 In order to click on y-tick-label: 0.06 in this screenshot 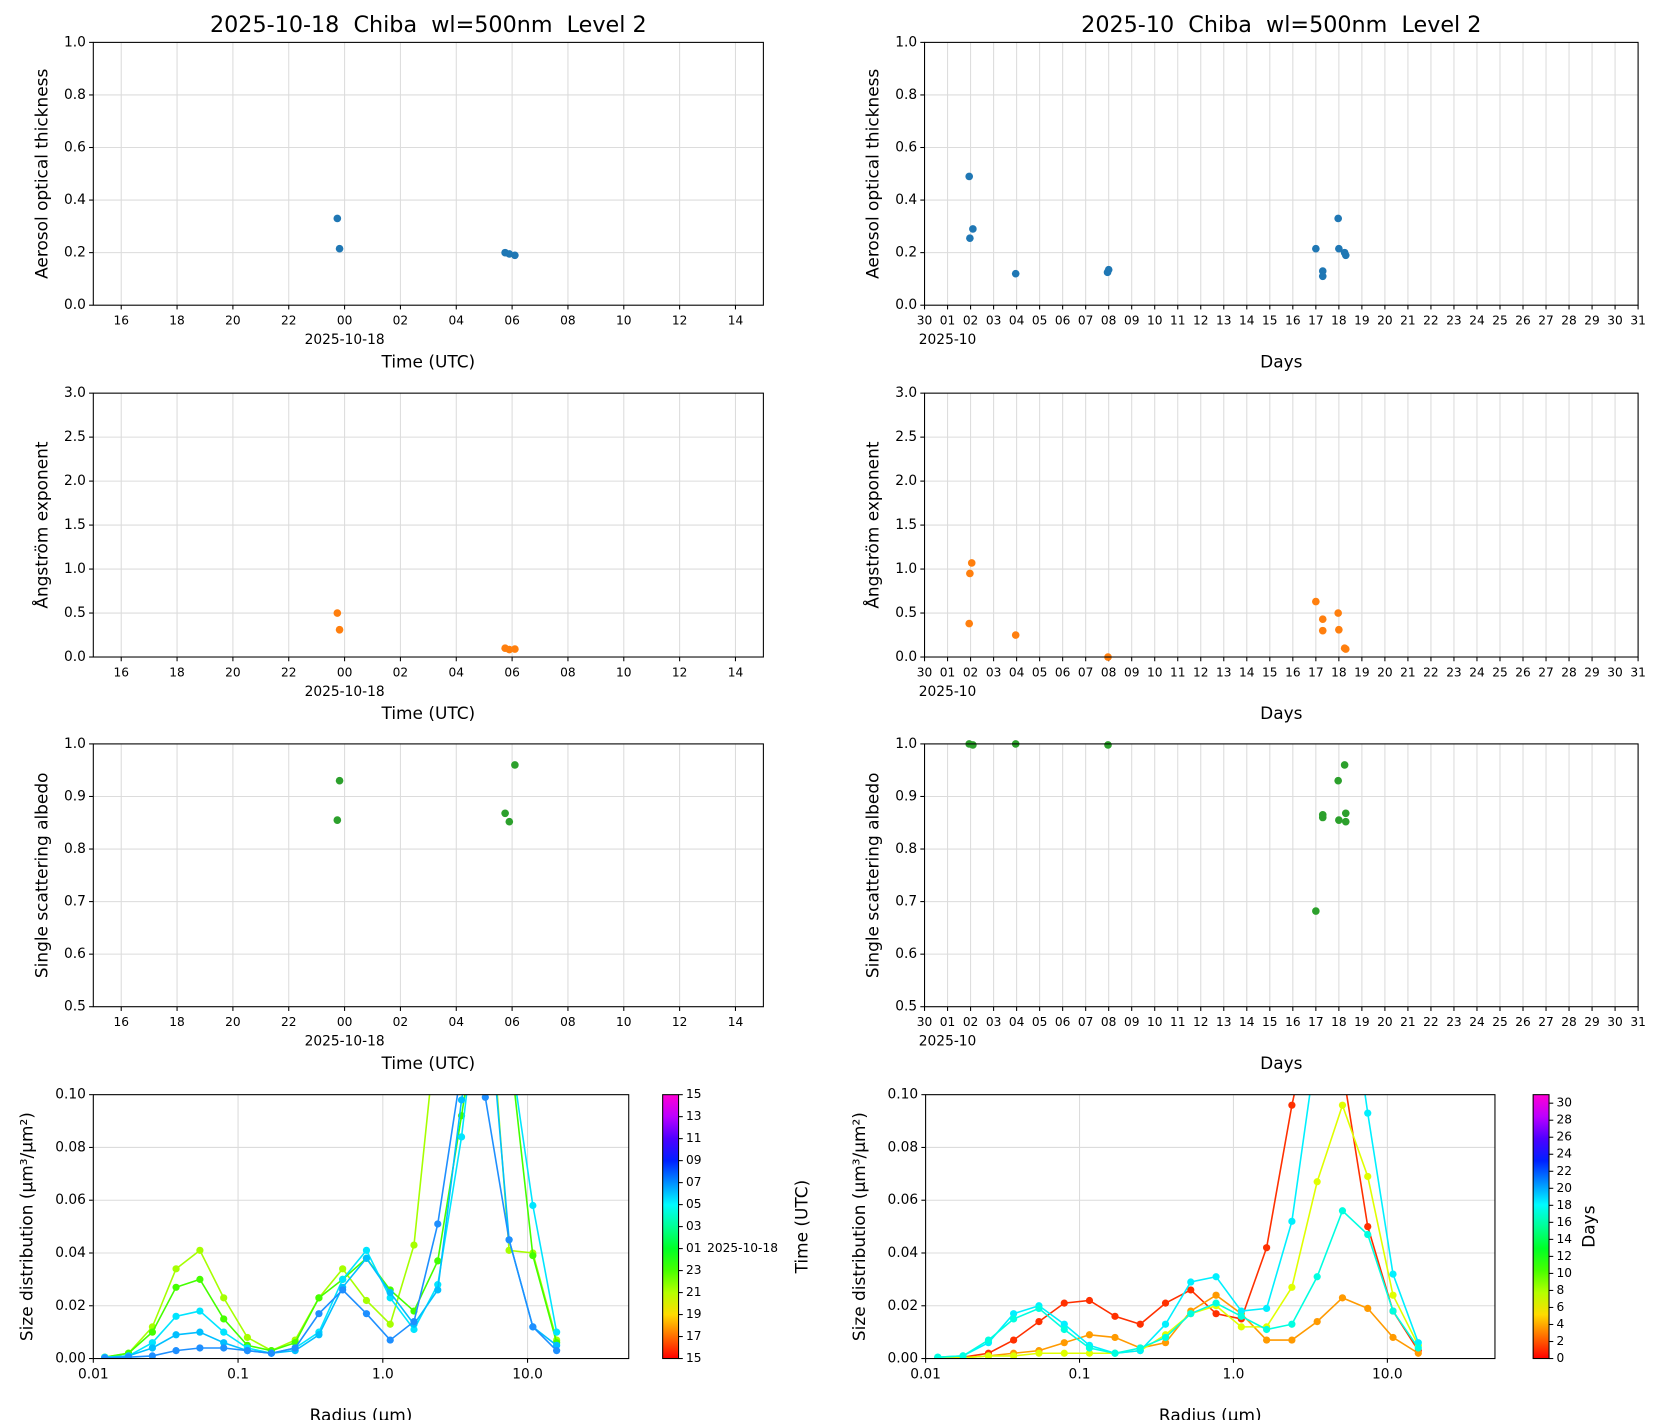, I will do `click(903, 1200)`.